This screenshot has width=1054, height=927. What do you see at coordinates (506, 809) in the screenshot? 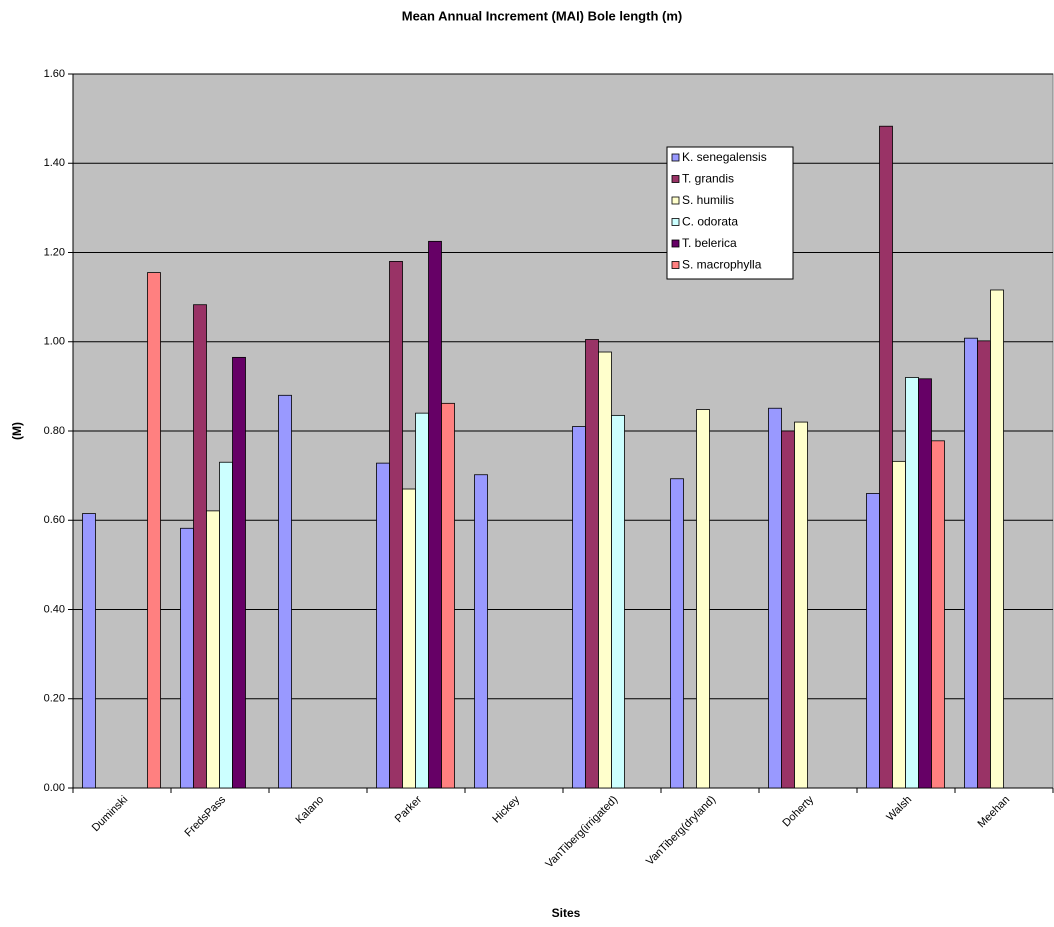
I see `x-tick-label: Hickey` at bounding box center [506, 809].